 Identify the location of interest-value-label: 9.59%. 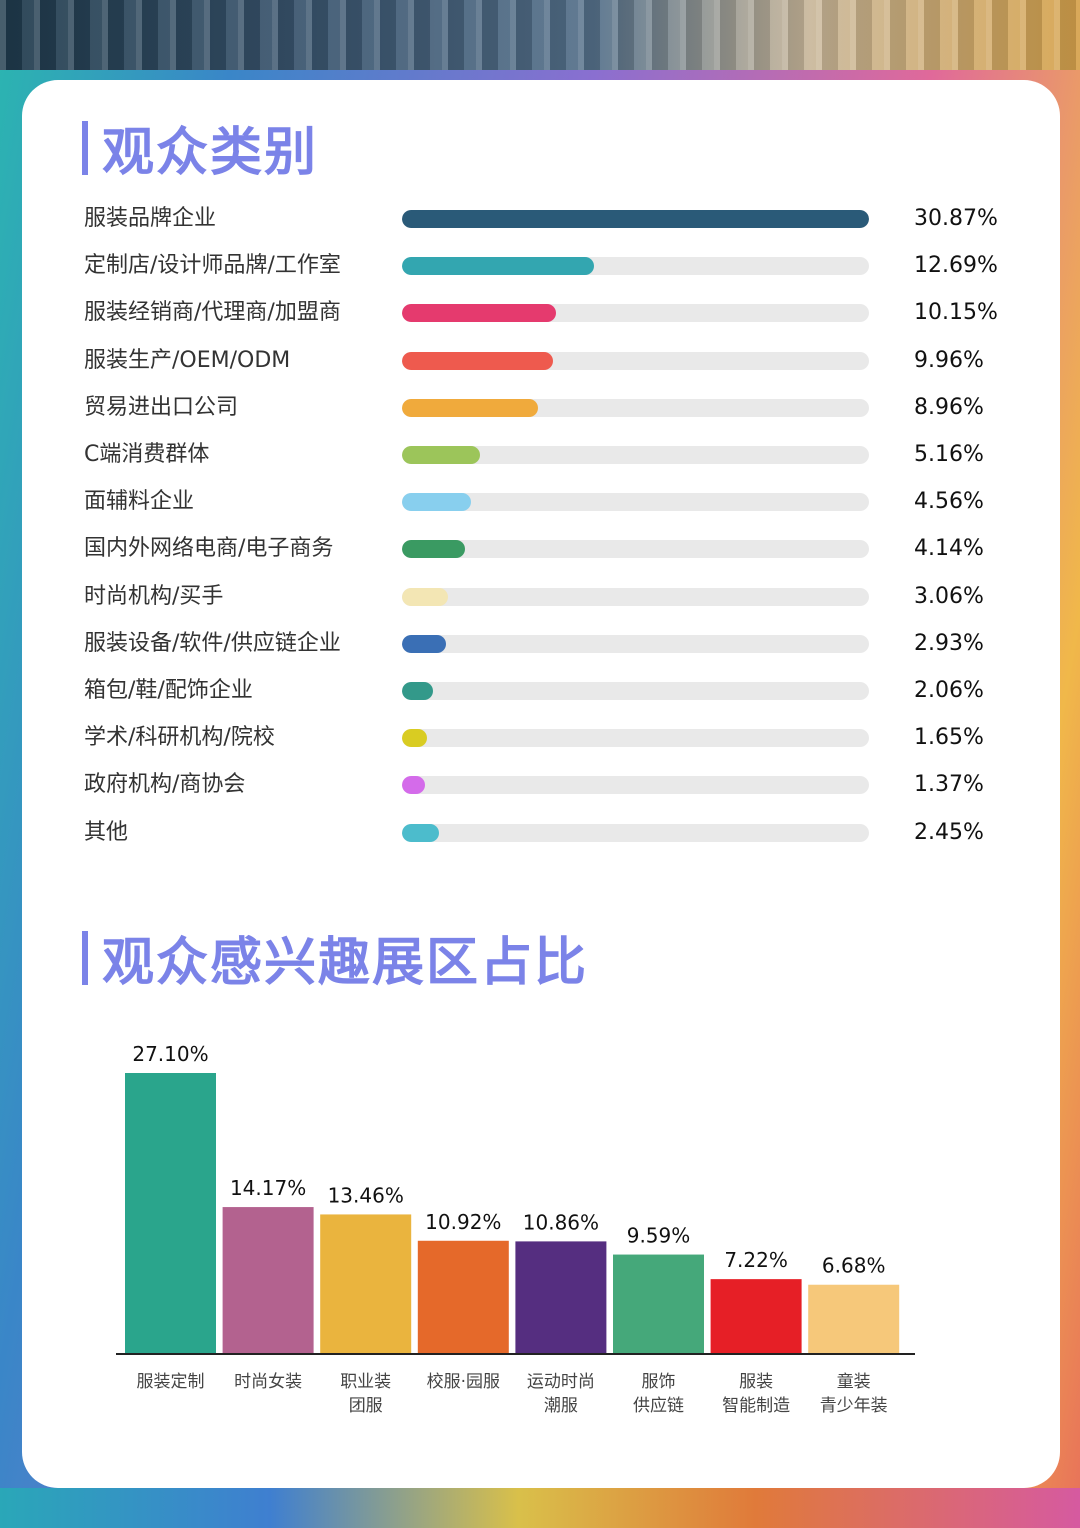
(659, 1236).